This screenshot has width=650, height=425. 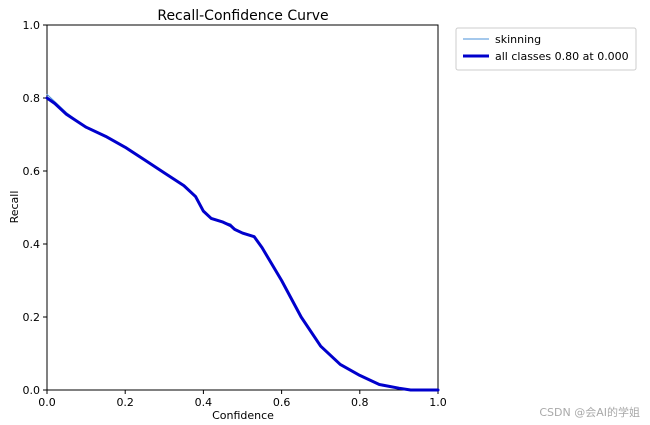 I want to click on legend-box, so click(x=546, y=49).